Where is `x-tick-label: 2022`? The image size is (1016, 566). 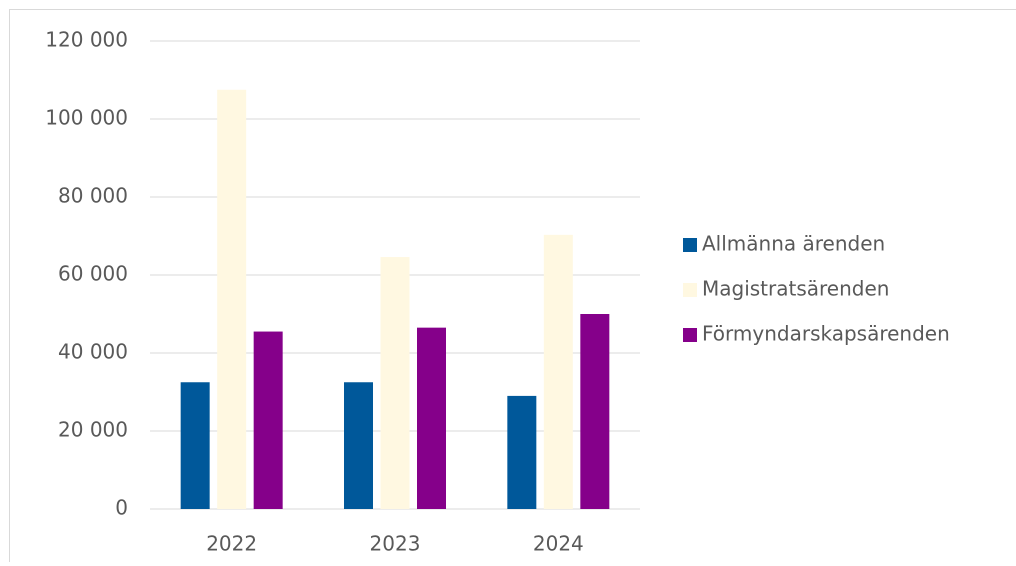 x-tick-label: 2022 is located at coordinates (231, 544).